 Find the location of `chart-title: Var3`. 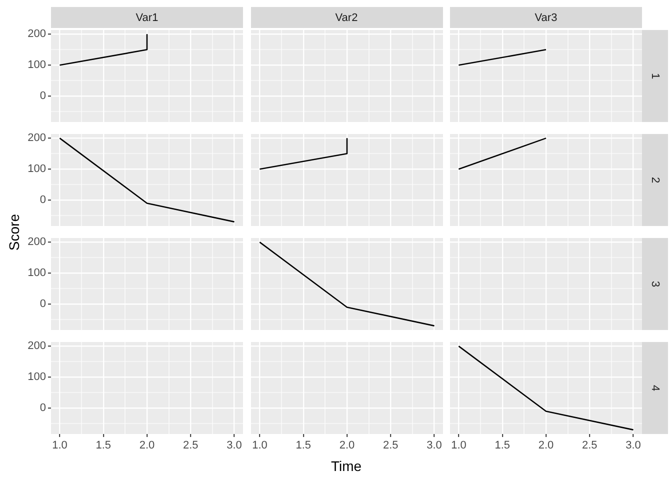

chart-title: Var3 is located at coordinates (546, 17).